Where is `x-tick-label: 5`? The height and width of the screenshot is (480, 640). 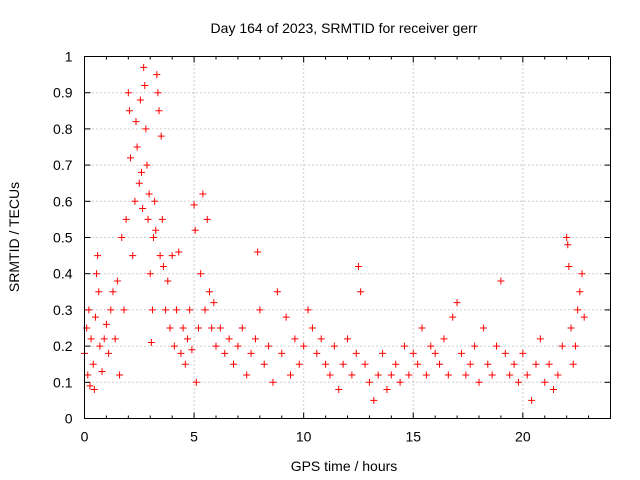
x-tick-label: 5 is located at coordinates (194, 437).